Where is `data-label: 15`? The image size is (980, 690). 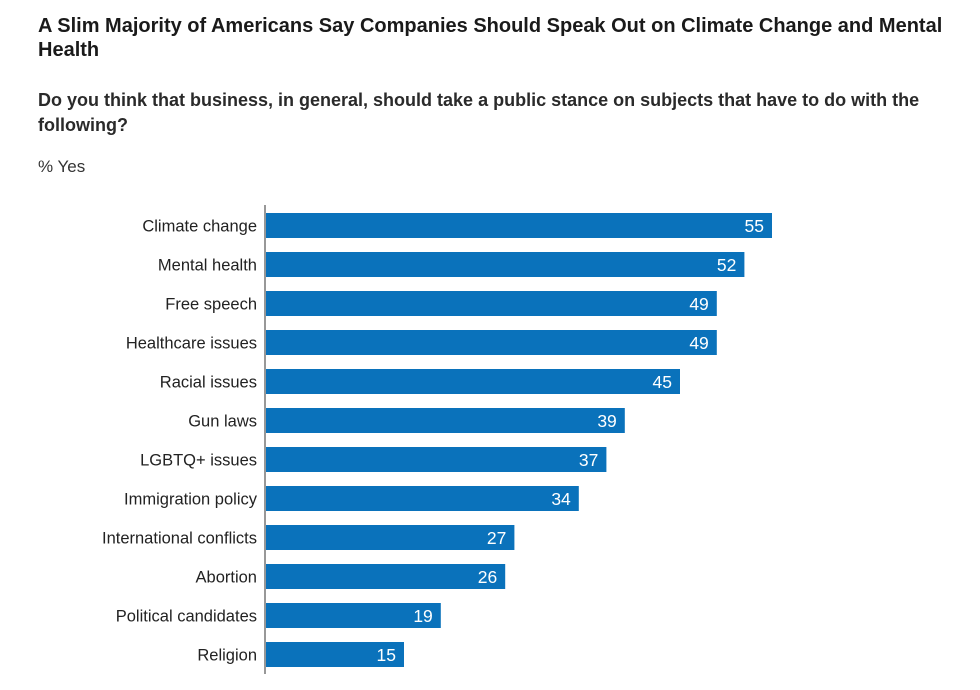
data-label: 15 is located at coordinates (386, 655).